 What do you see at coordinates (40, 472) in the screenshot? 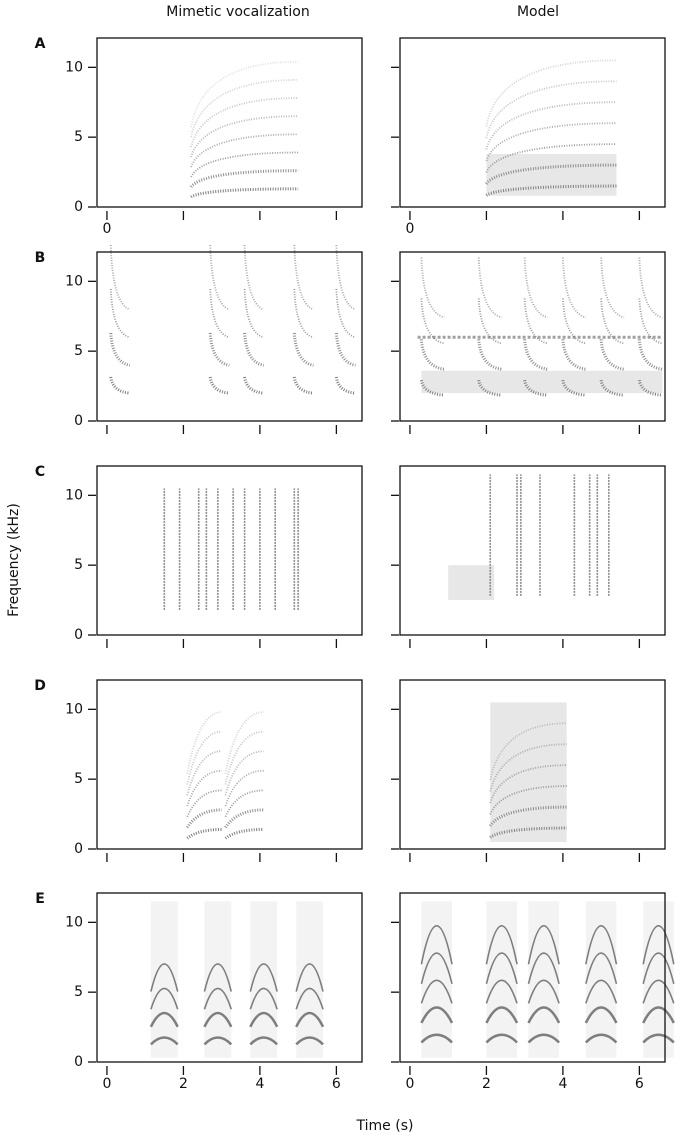
I see `panel-label: C` at bounding box center [40, 472].